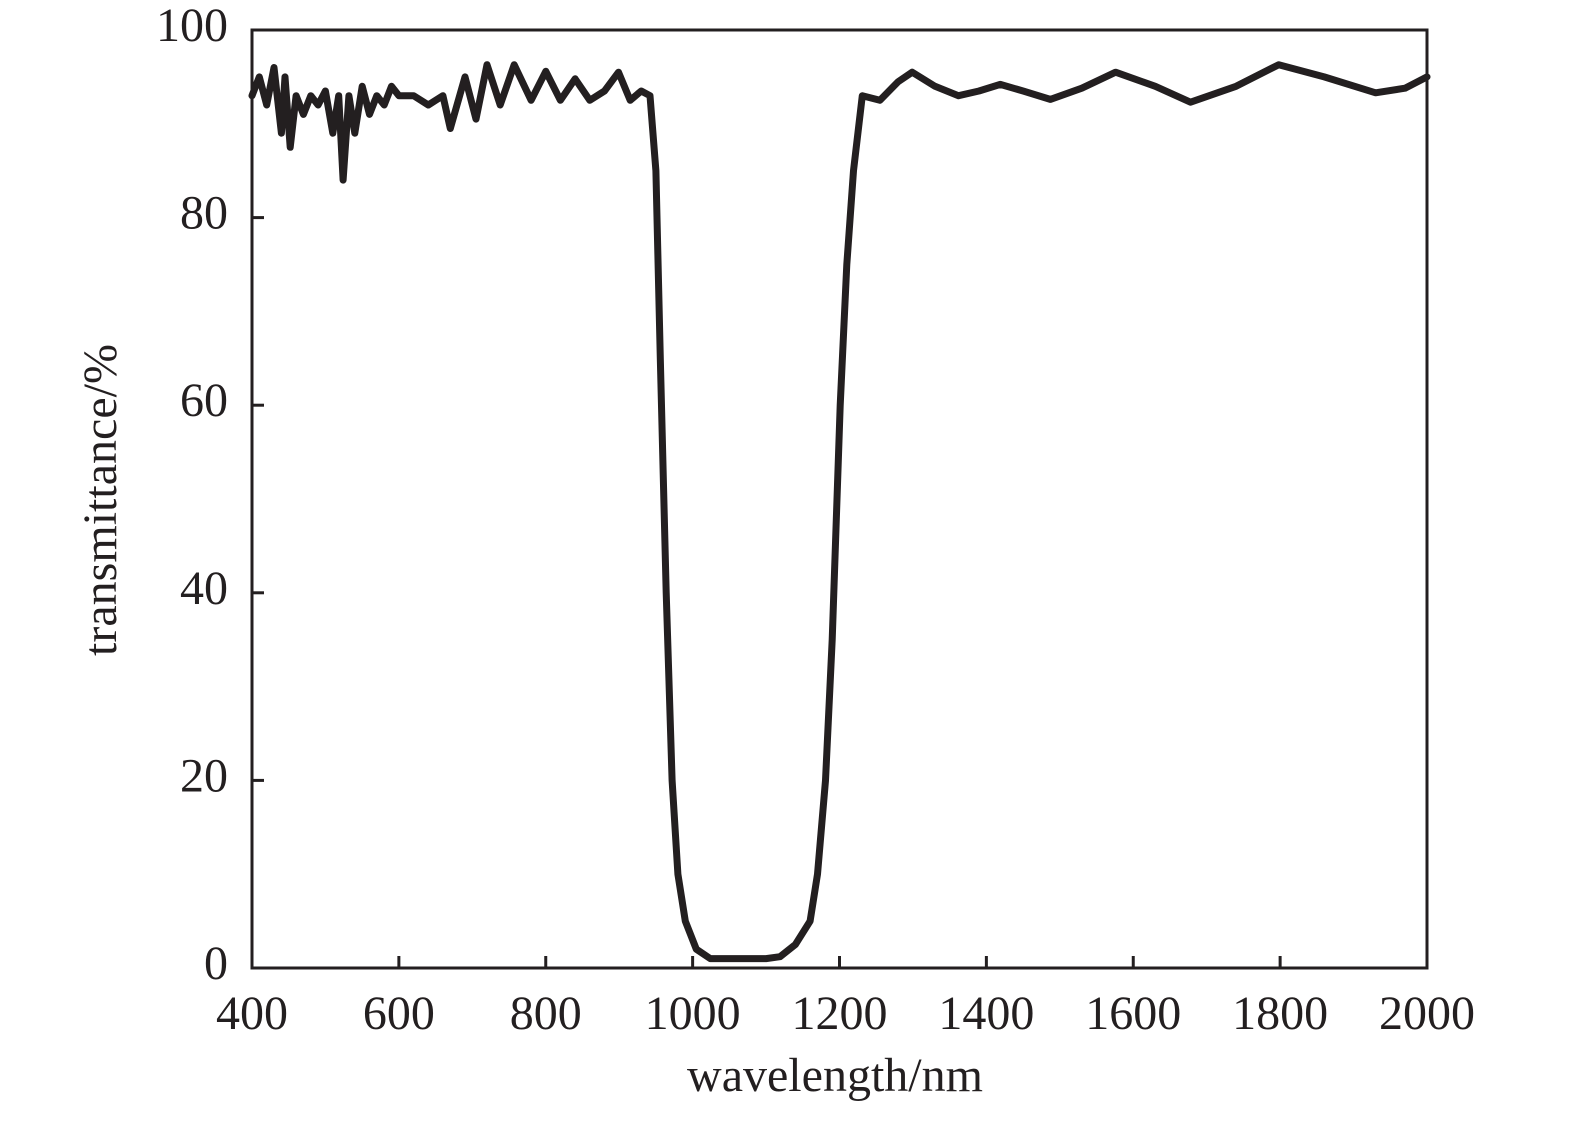  What do you see at coordinates (546, 1013) in the screenshot?
I see `x-tick-label: 800` at bounding box center [546, 1013].